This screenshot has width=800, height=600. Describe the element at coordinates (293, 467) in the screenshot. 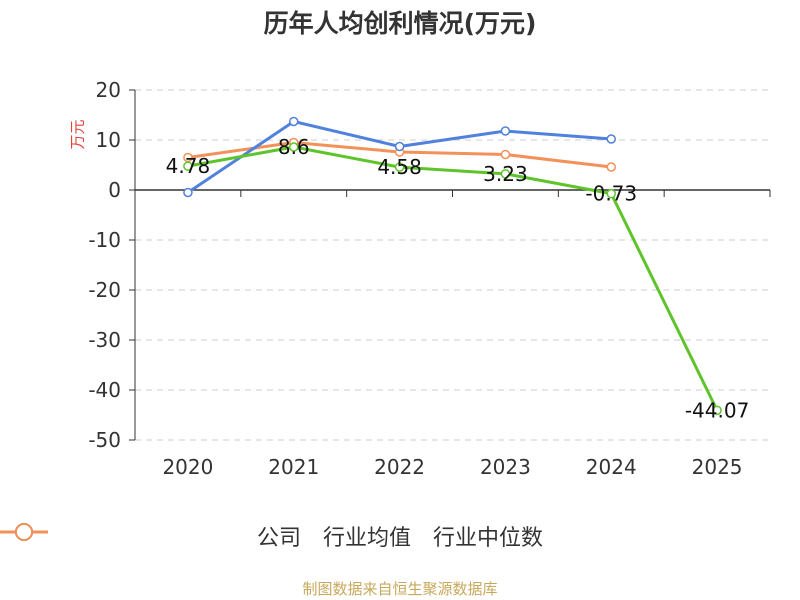

I see `x-tick-label: 2021` at that location.